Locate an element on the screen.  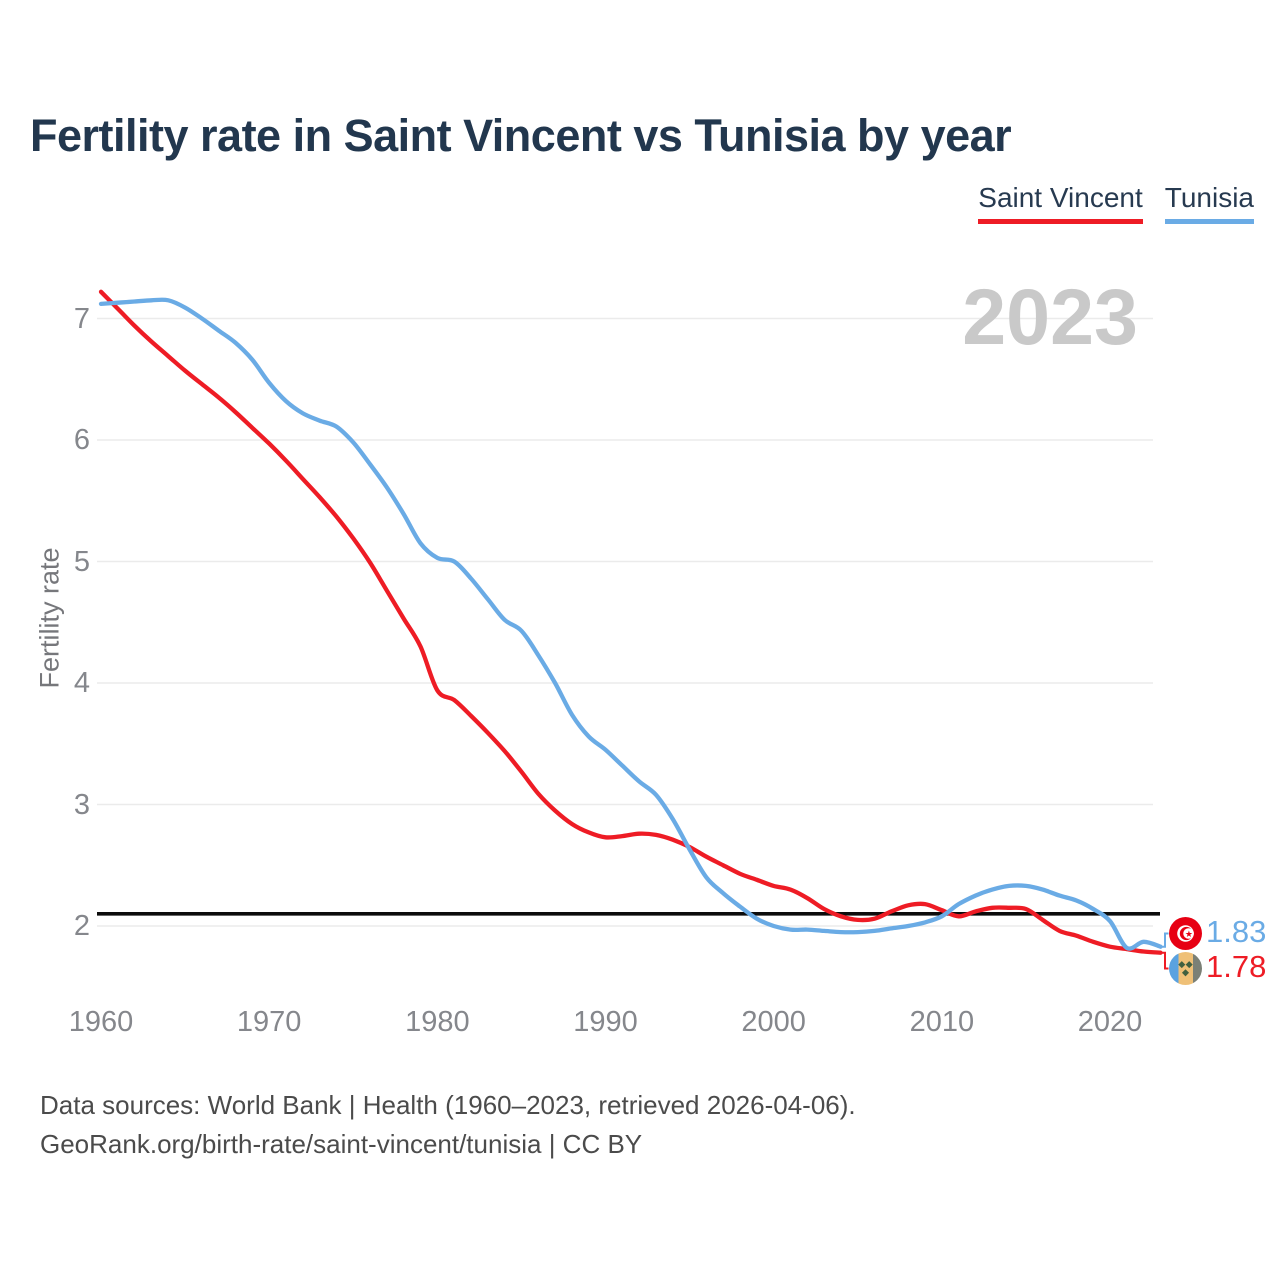
year-watermark: 2023 is located at coordinates (1050, 316).